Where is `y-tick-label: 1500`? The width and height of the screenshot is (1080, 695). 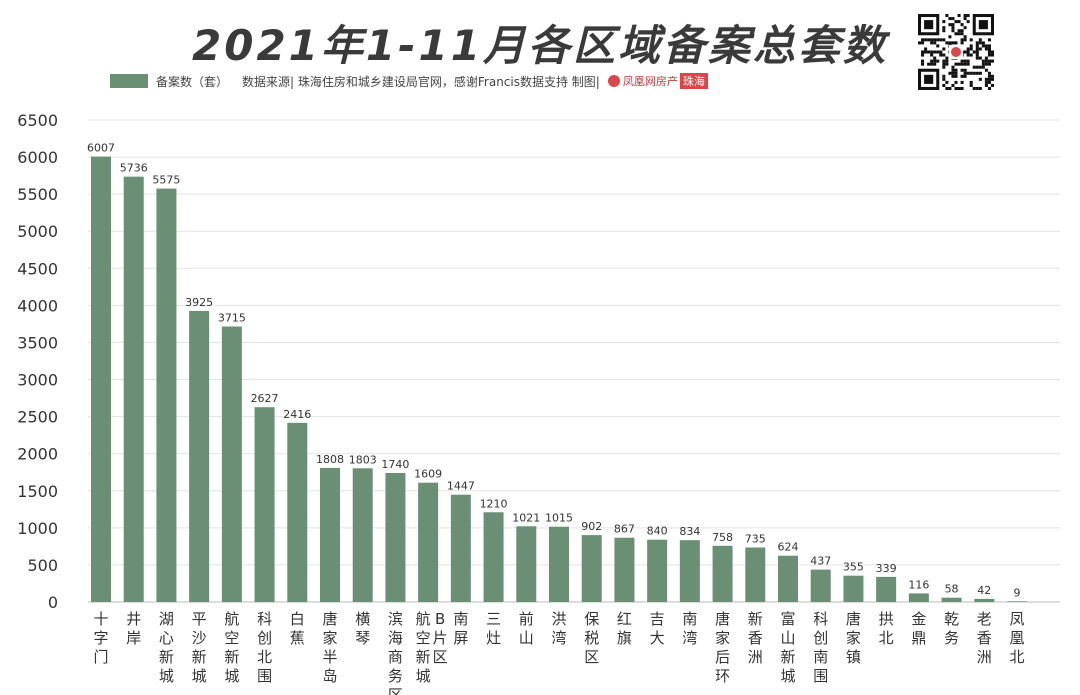 y-tick-label: 1500 is located at coordinates (37, 491).